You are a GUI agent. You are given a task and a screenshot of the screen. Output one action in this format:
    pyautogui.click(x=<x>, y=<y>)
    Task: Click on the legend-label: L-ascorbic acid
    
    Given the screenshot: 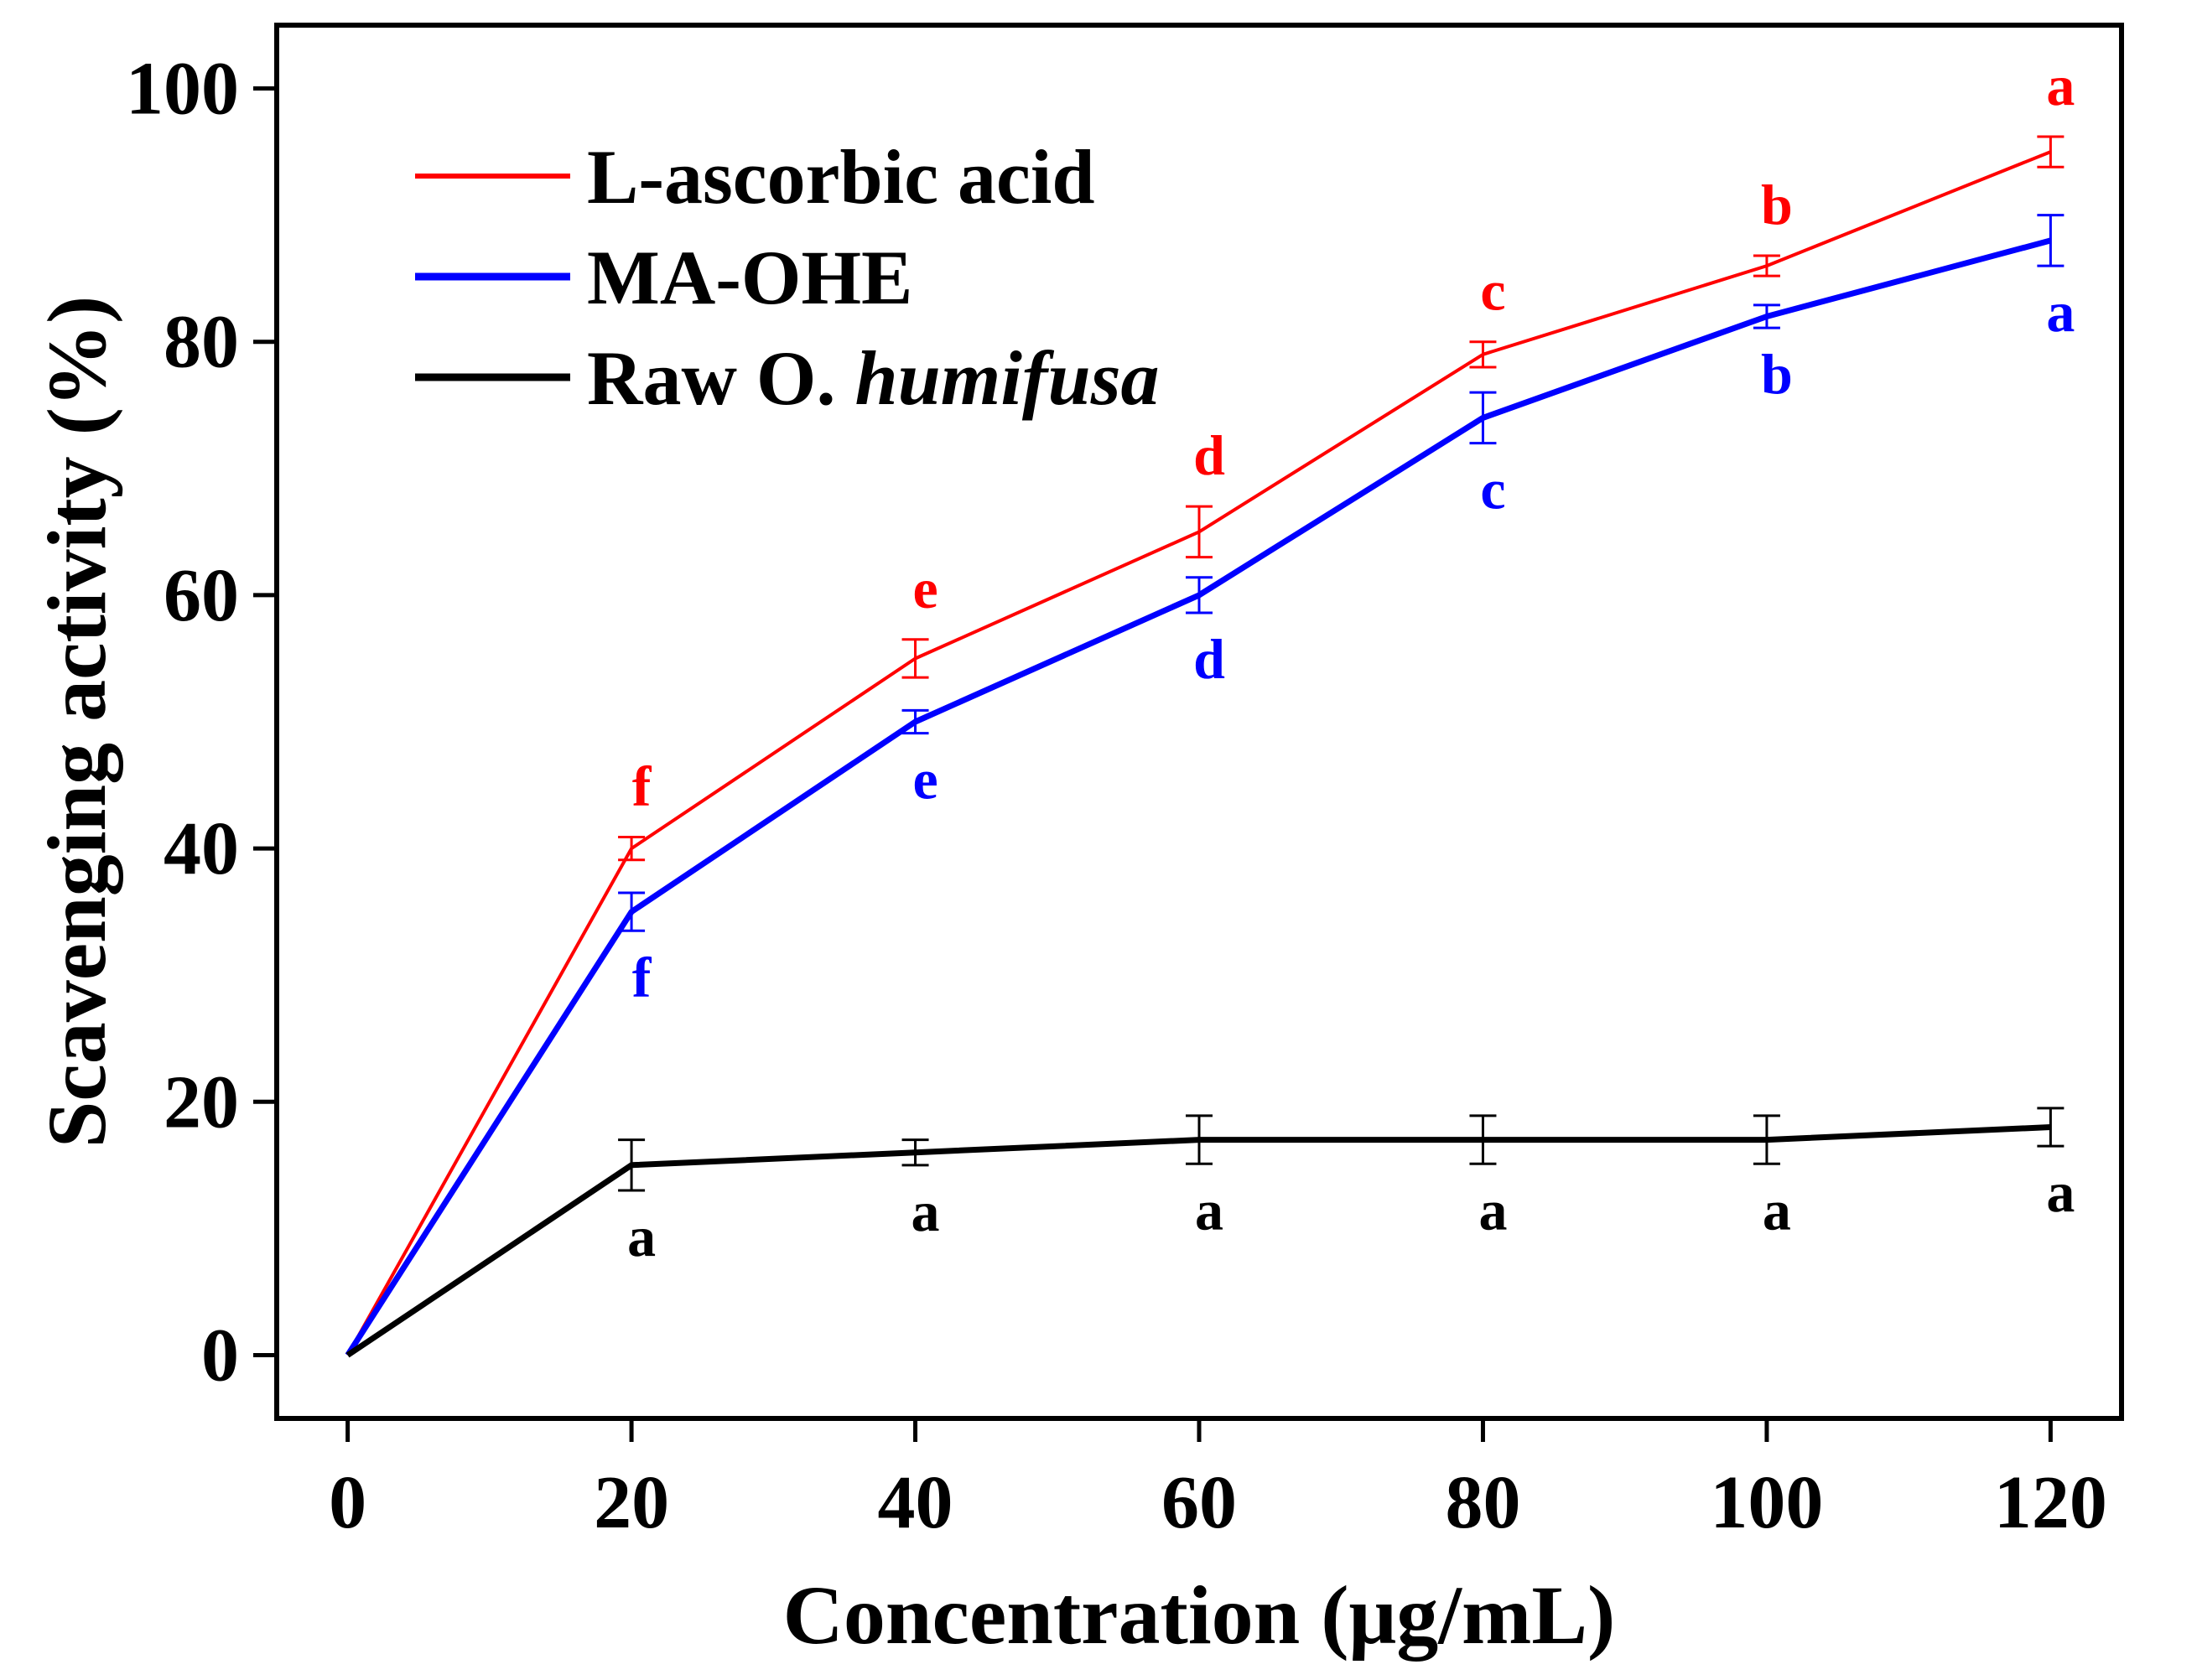 What is the action you would take?
    pyautogui.click(x=841, y=177)
    